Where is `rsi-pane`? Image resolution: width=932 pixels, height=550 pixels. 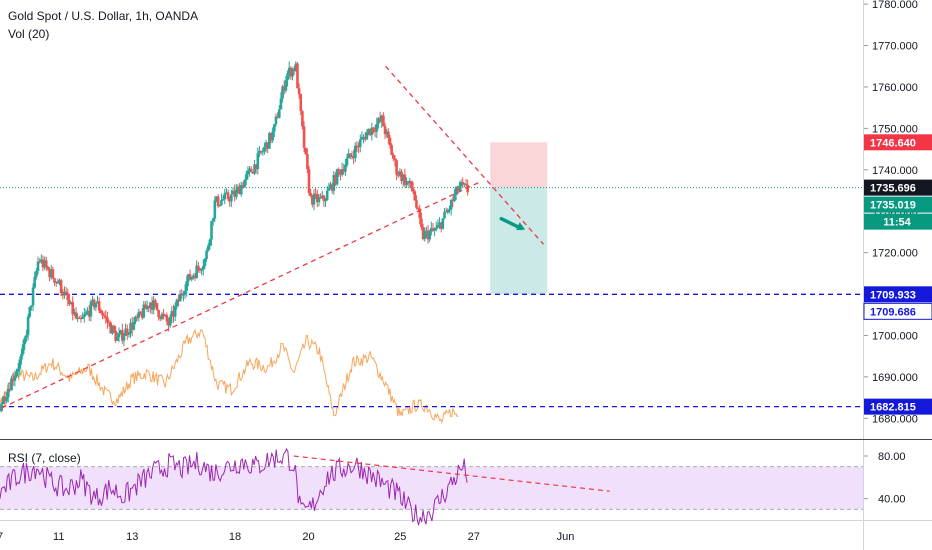
rsi-pane is located at coordinates (431, 486).